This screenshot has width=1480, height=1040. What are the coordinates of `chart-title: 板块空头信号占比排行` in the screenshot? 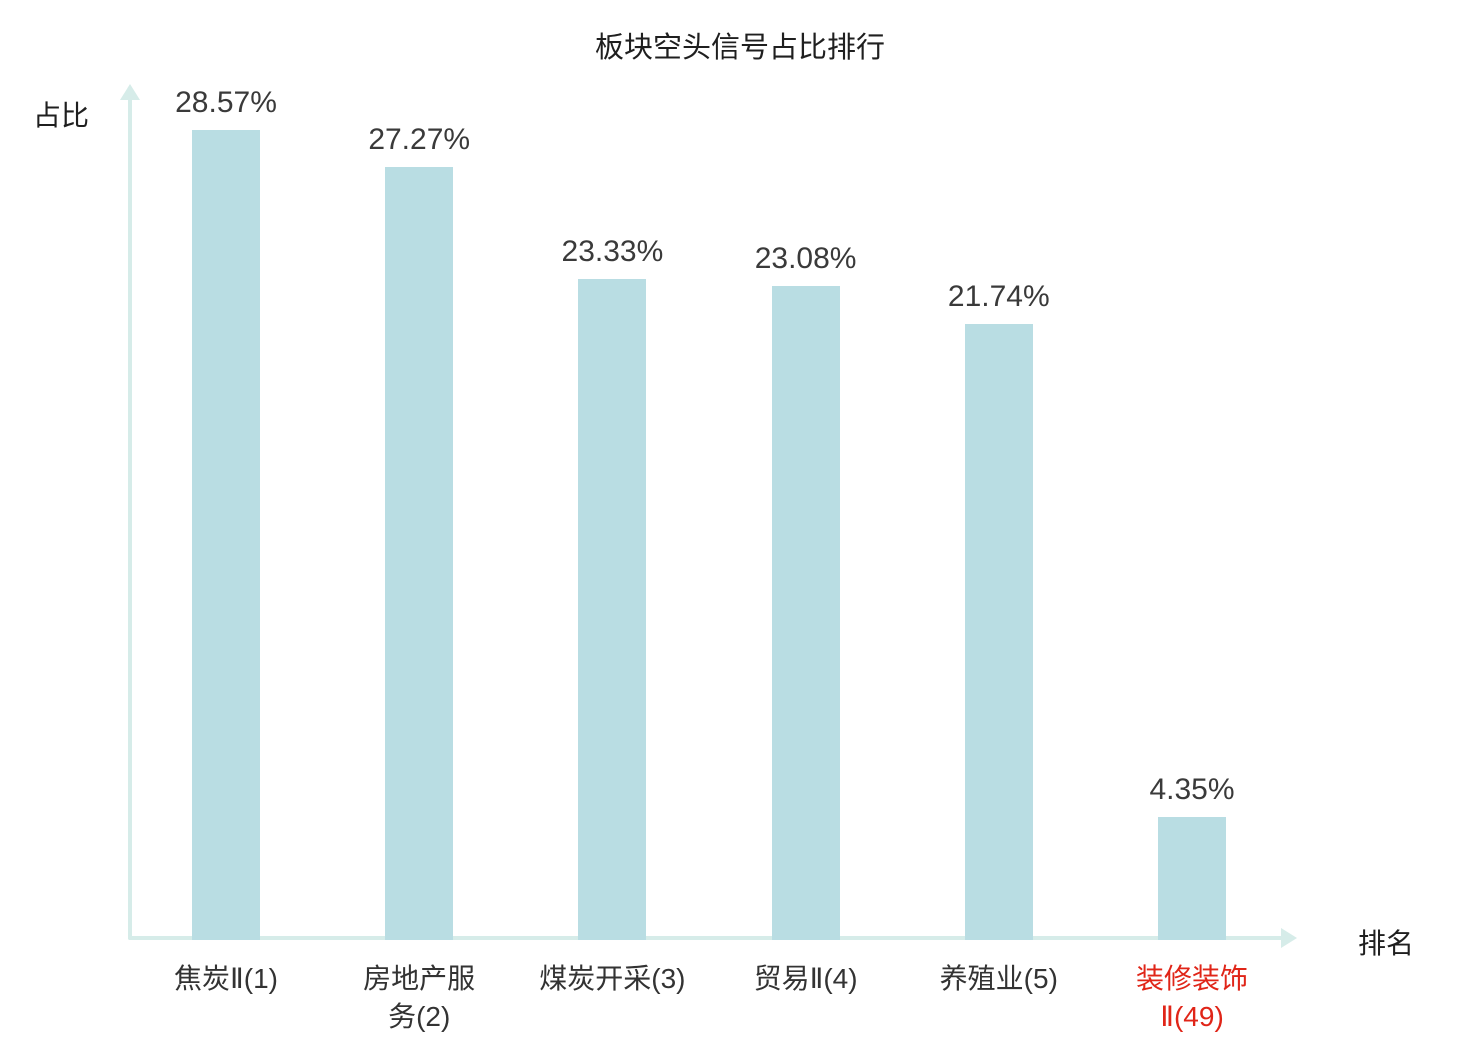 It's located at (739, 48).